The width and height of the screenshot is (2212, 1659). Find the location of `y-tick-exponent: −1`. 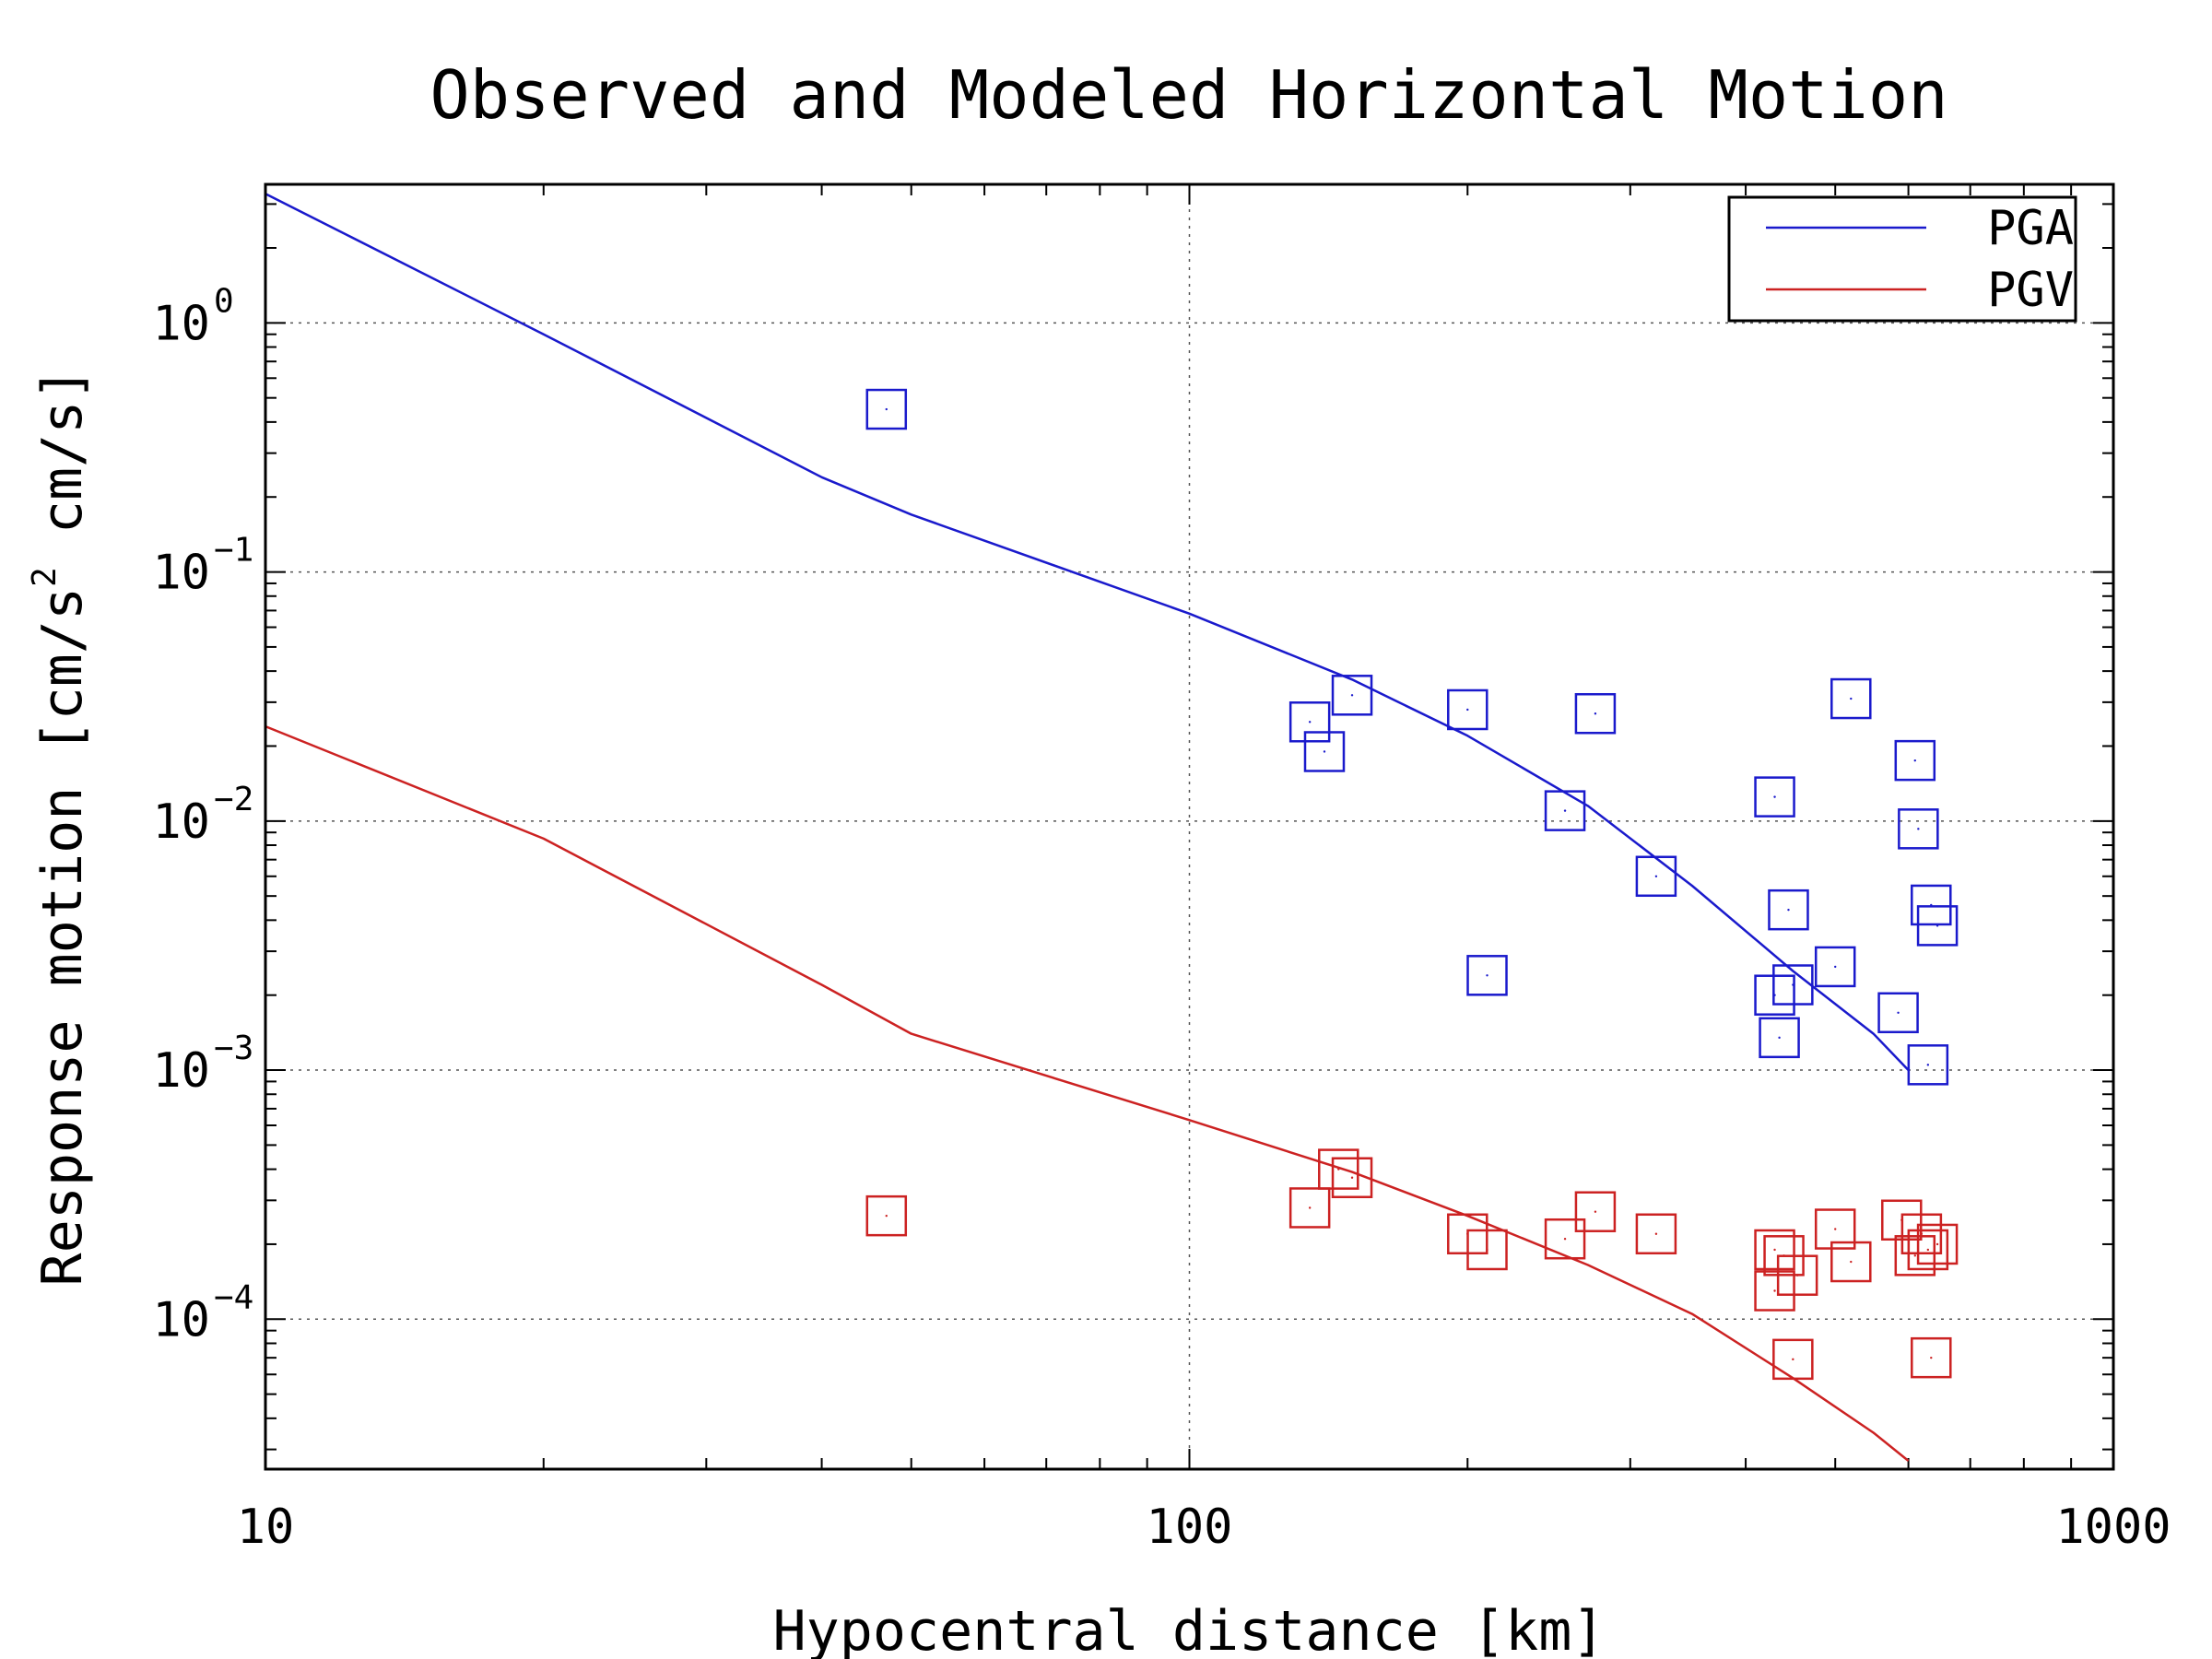

y-tick-exponent: −1 is located at coordinates (233, 551).